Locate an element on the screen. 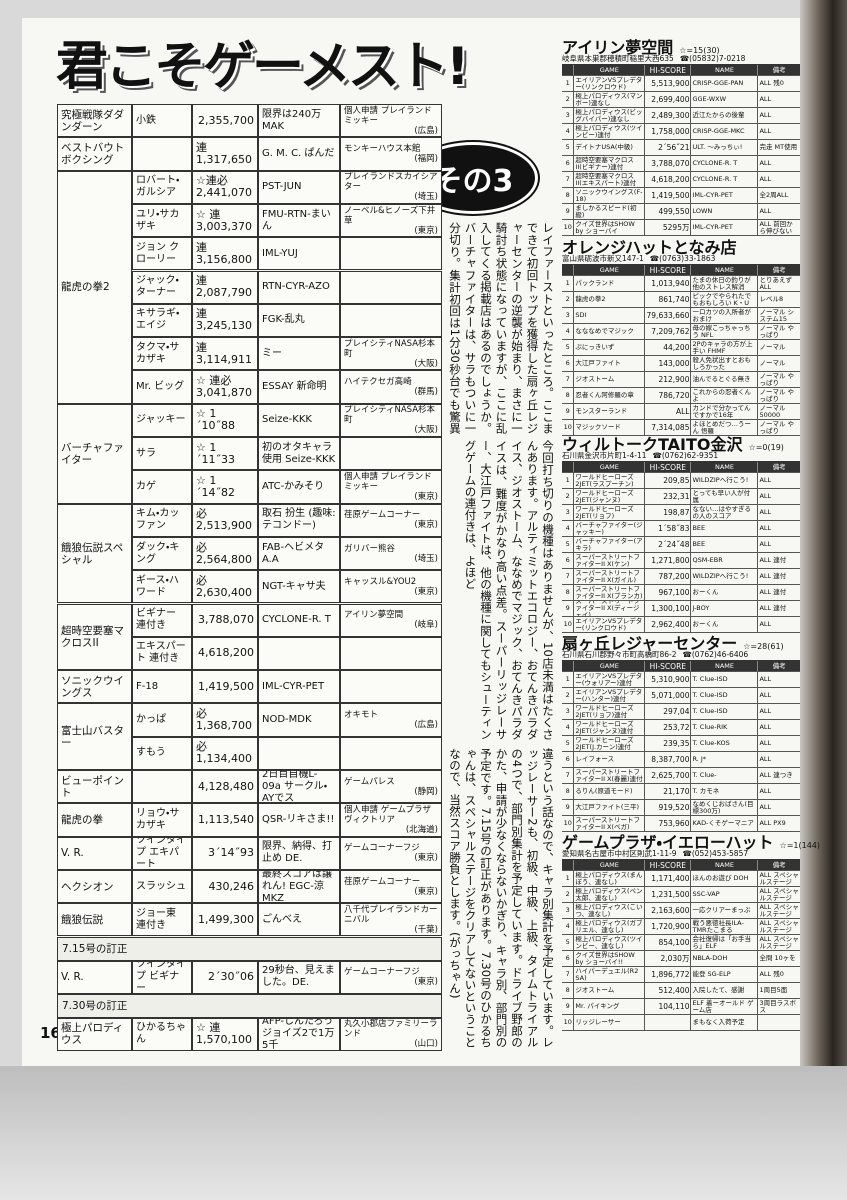 The width and height of the screenshot is (847, 1200). game-cell: エイリアンVSプレデター(リンクロウド) is located at coordinates (610, 624).